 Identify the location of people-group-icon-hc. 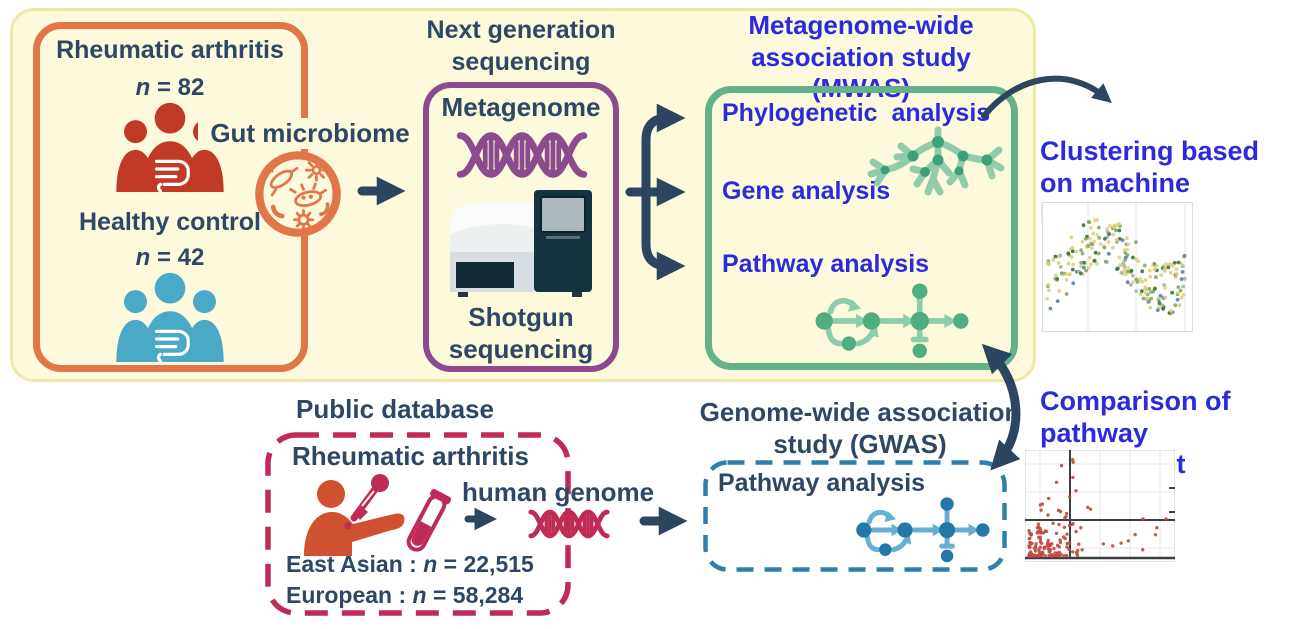
(170, 317).